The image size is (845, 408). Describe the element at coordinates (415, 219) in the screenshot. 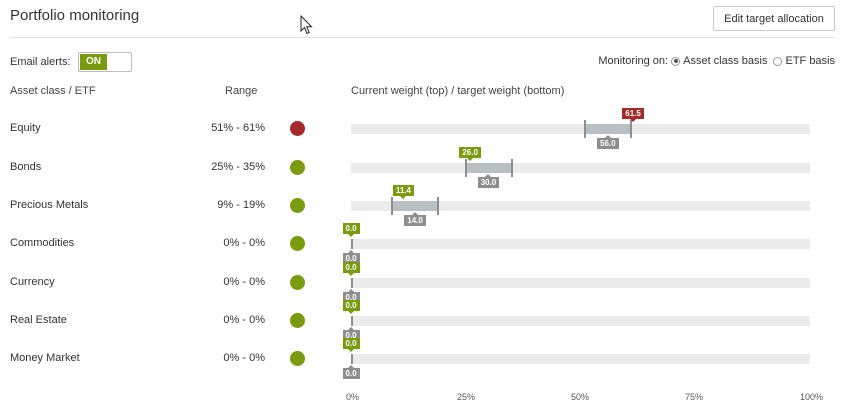

I see `target-weight-label: 14.0` at that location.